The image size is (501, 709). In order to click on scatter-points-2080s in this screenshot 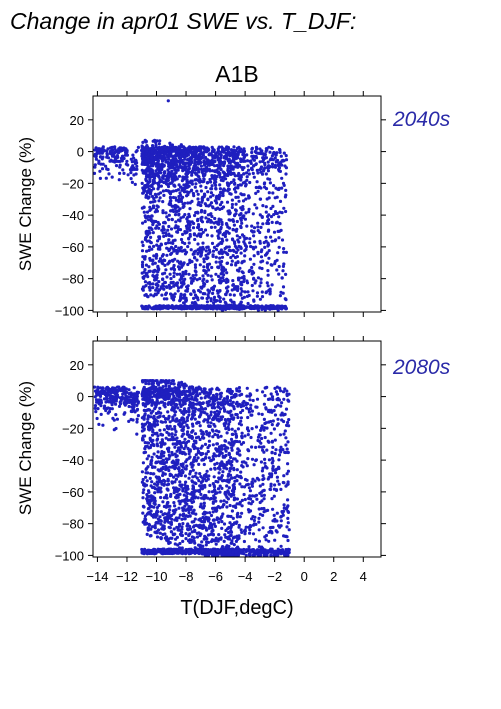, I will do `click(192, 468)`.